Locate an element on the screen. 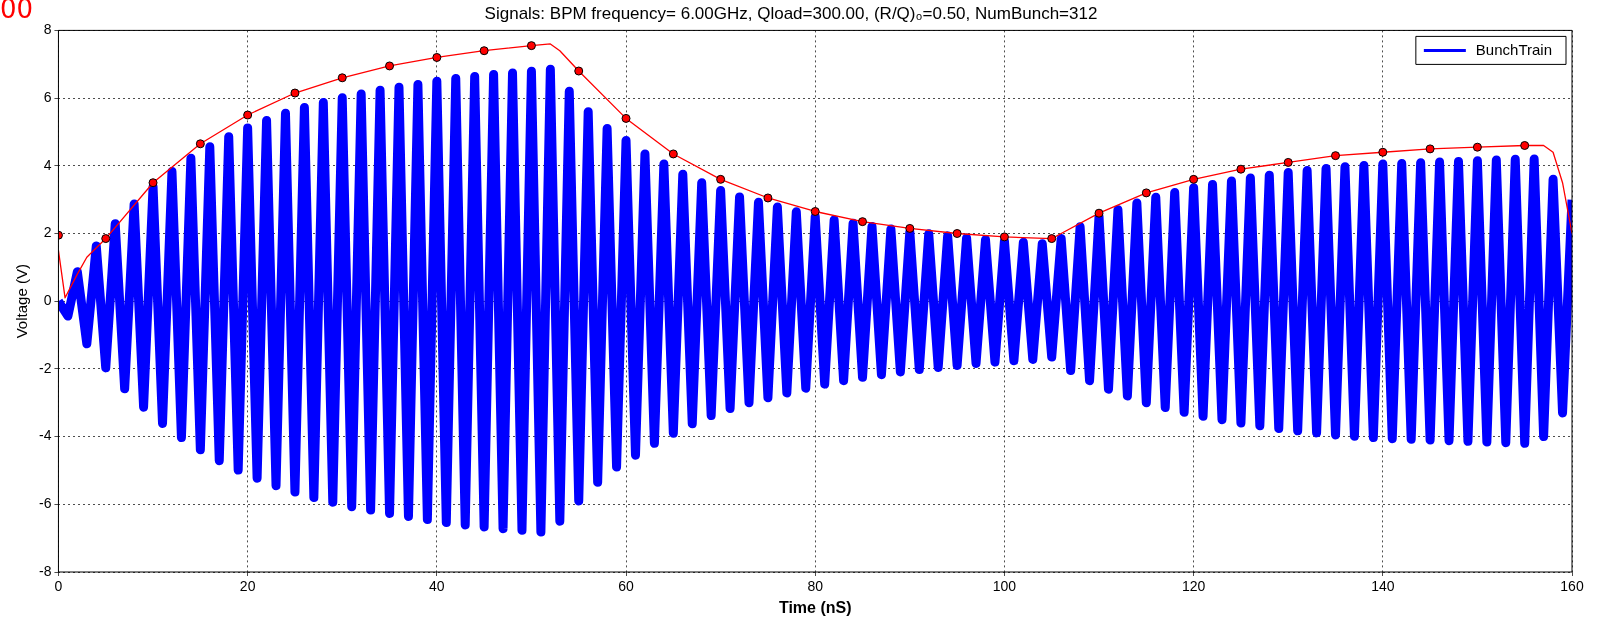  y-tick-label: 8 is located at coordinates (47, 29).